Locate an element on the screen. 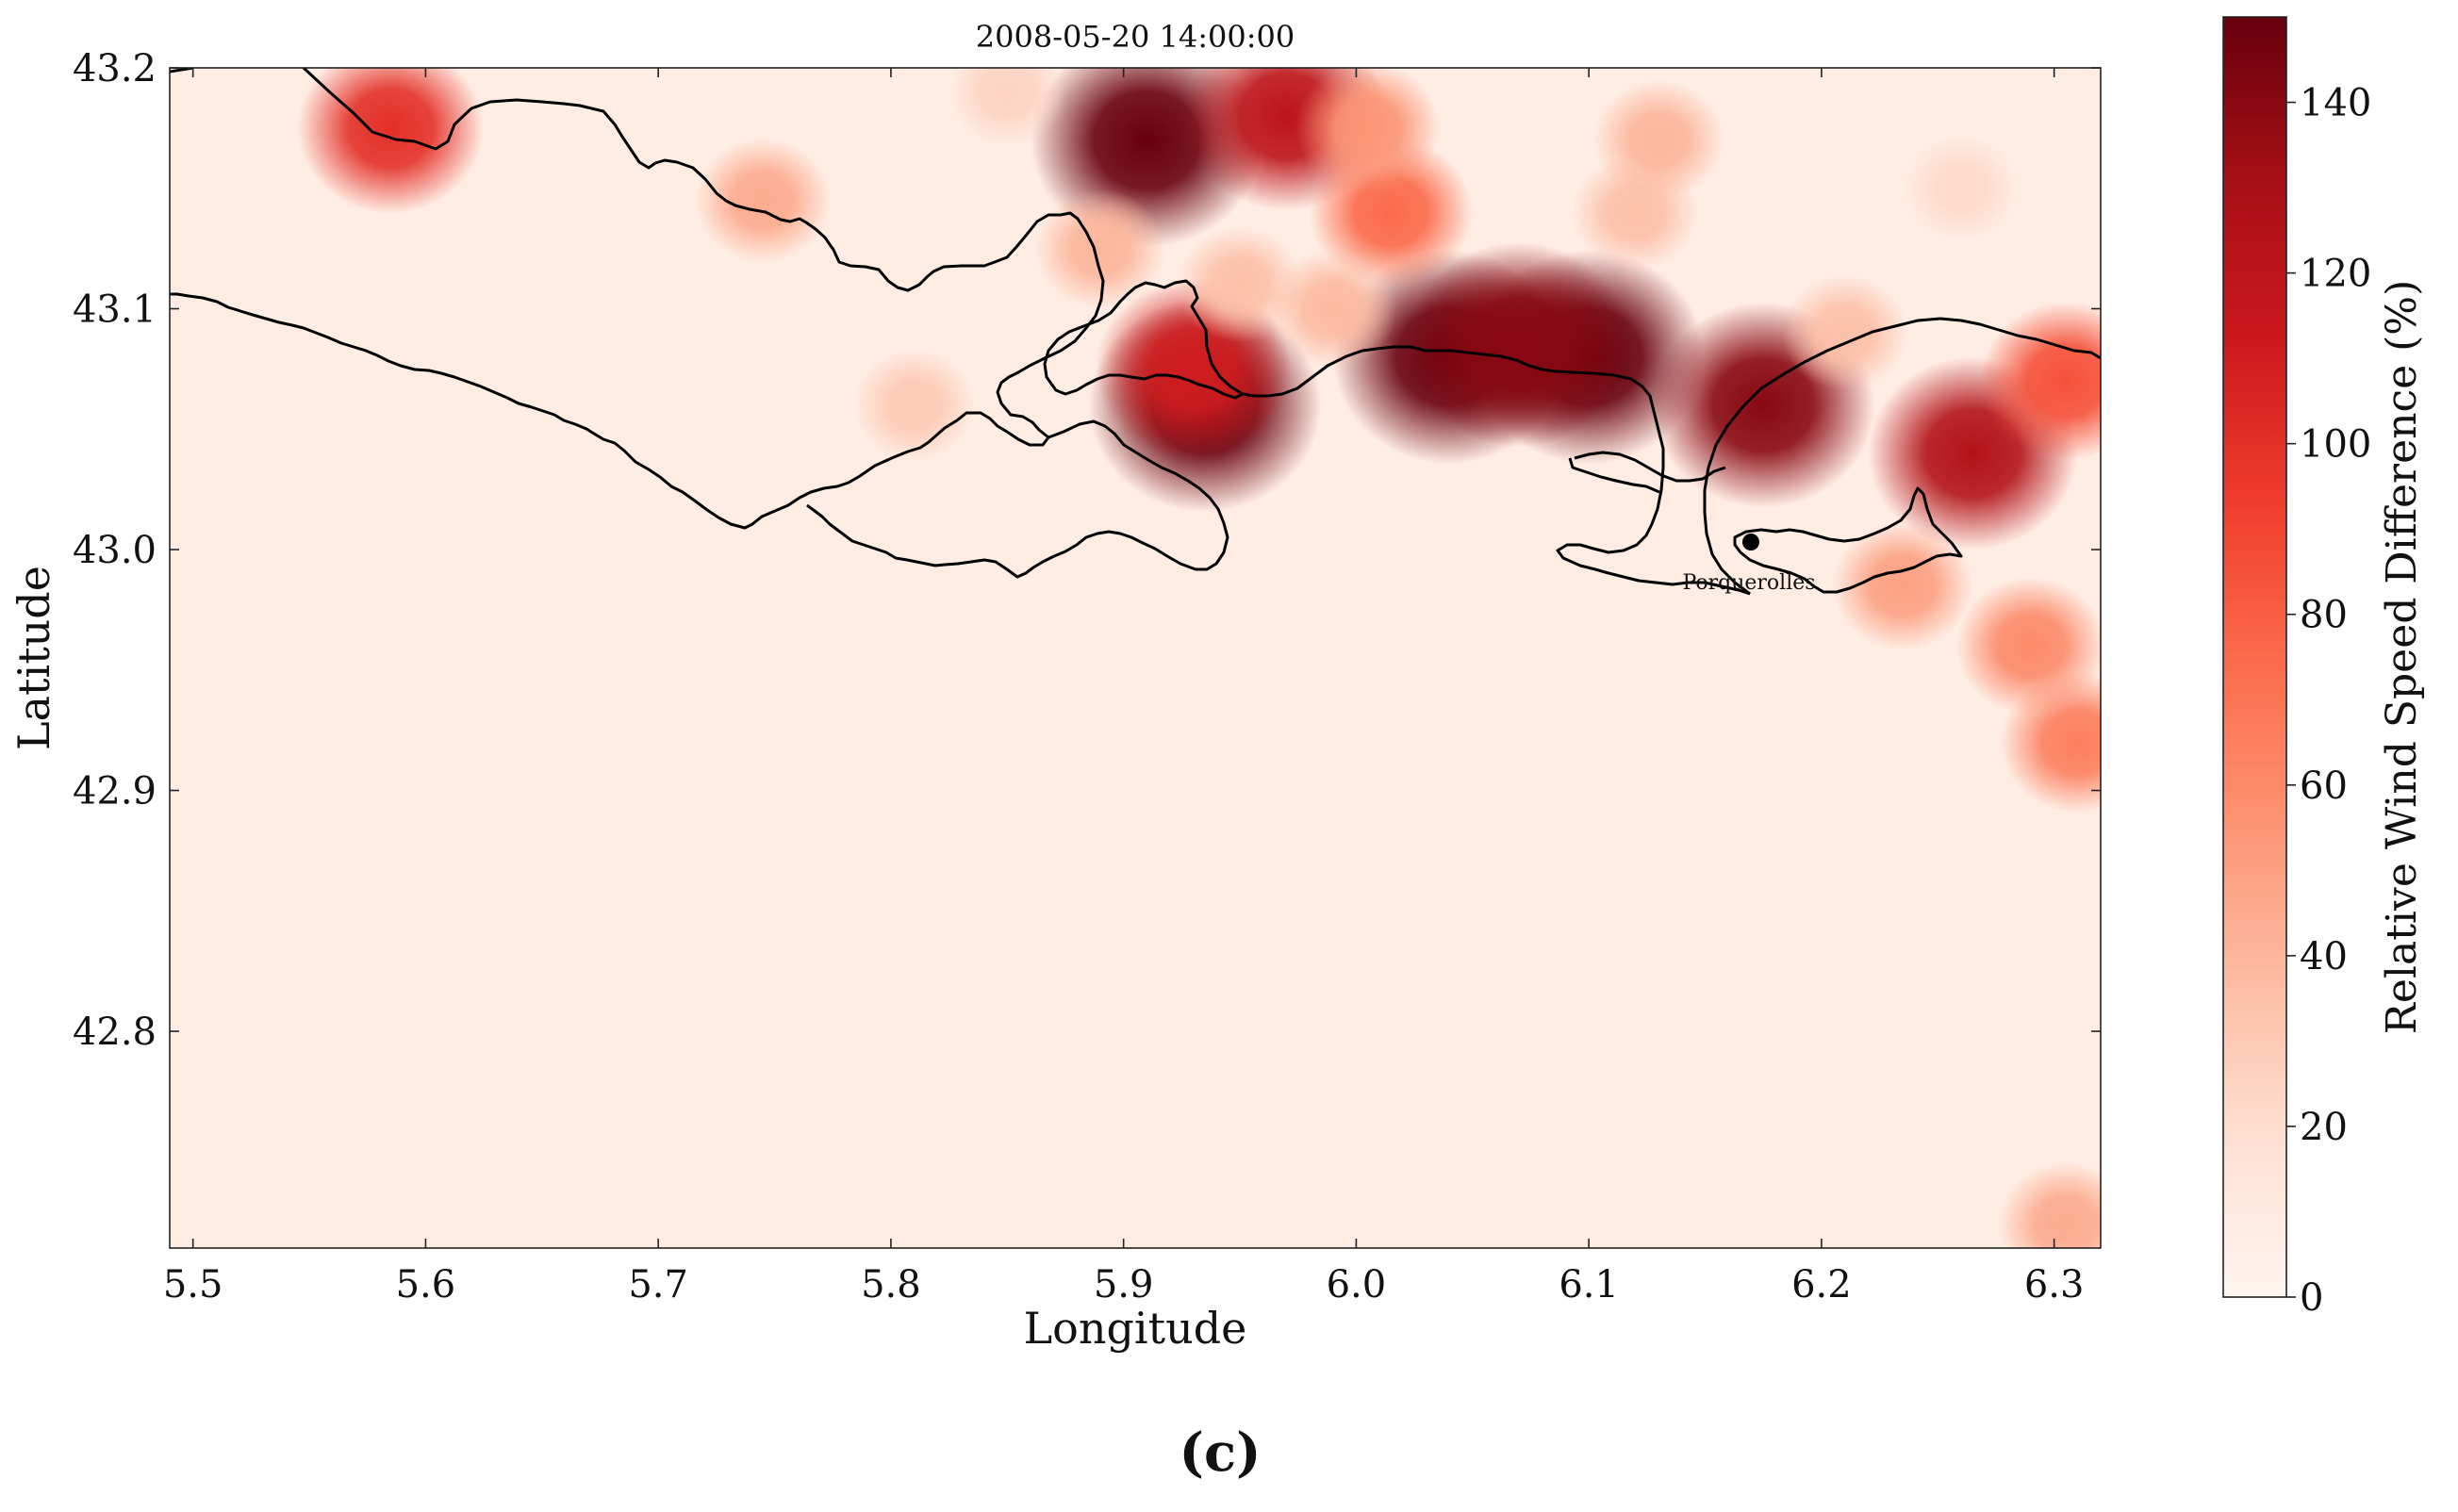 The width and height of the screenshot is (2458, 1512). y-tick-label: 43.0 is located at coordinates (115, 551).